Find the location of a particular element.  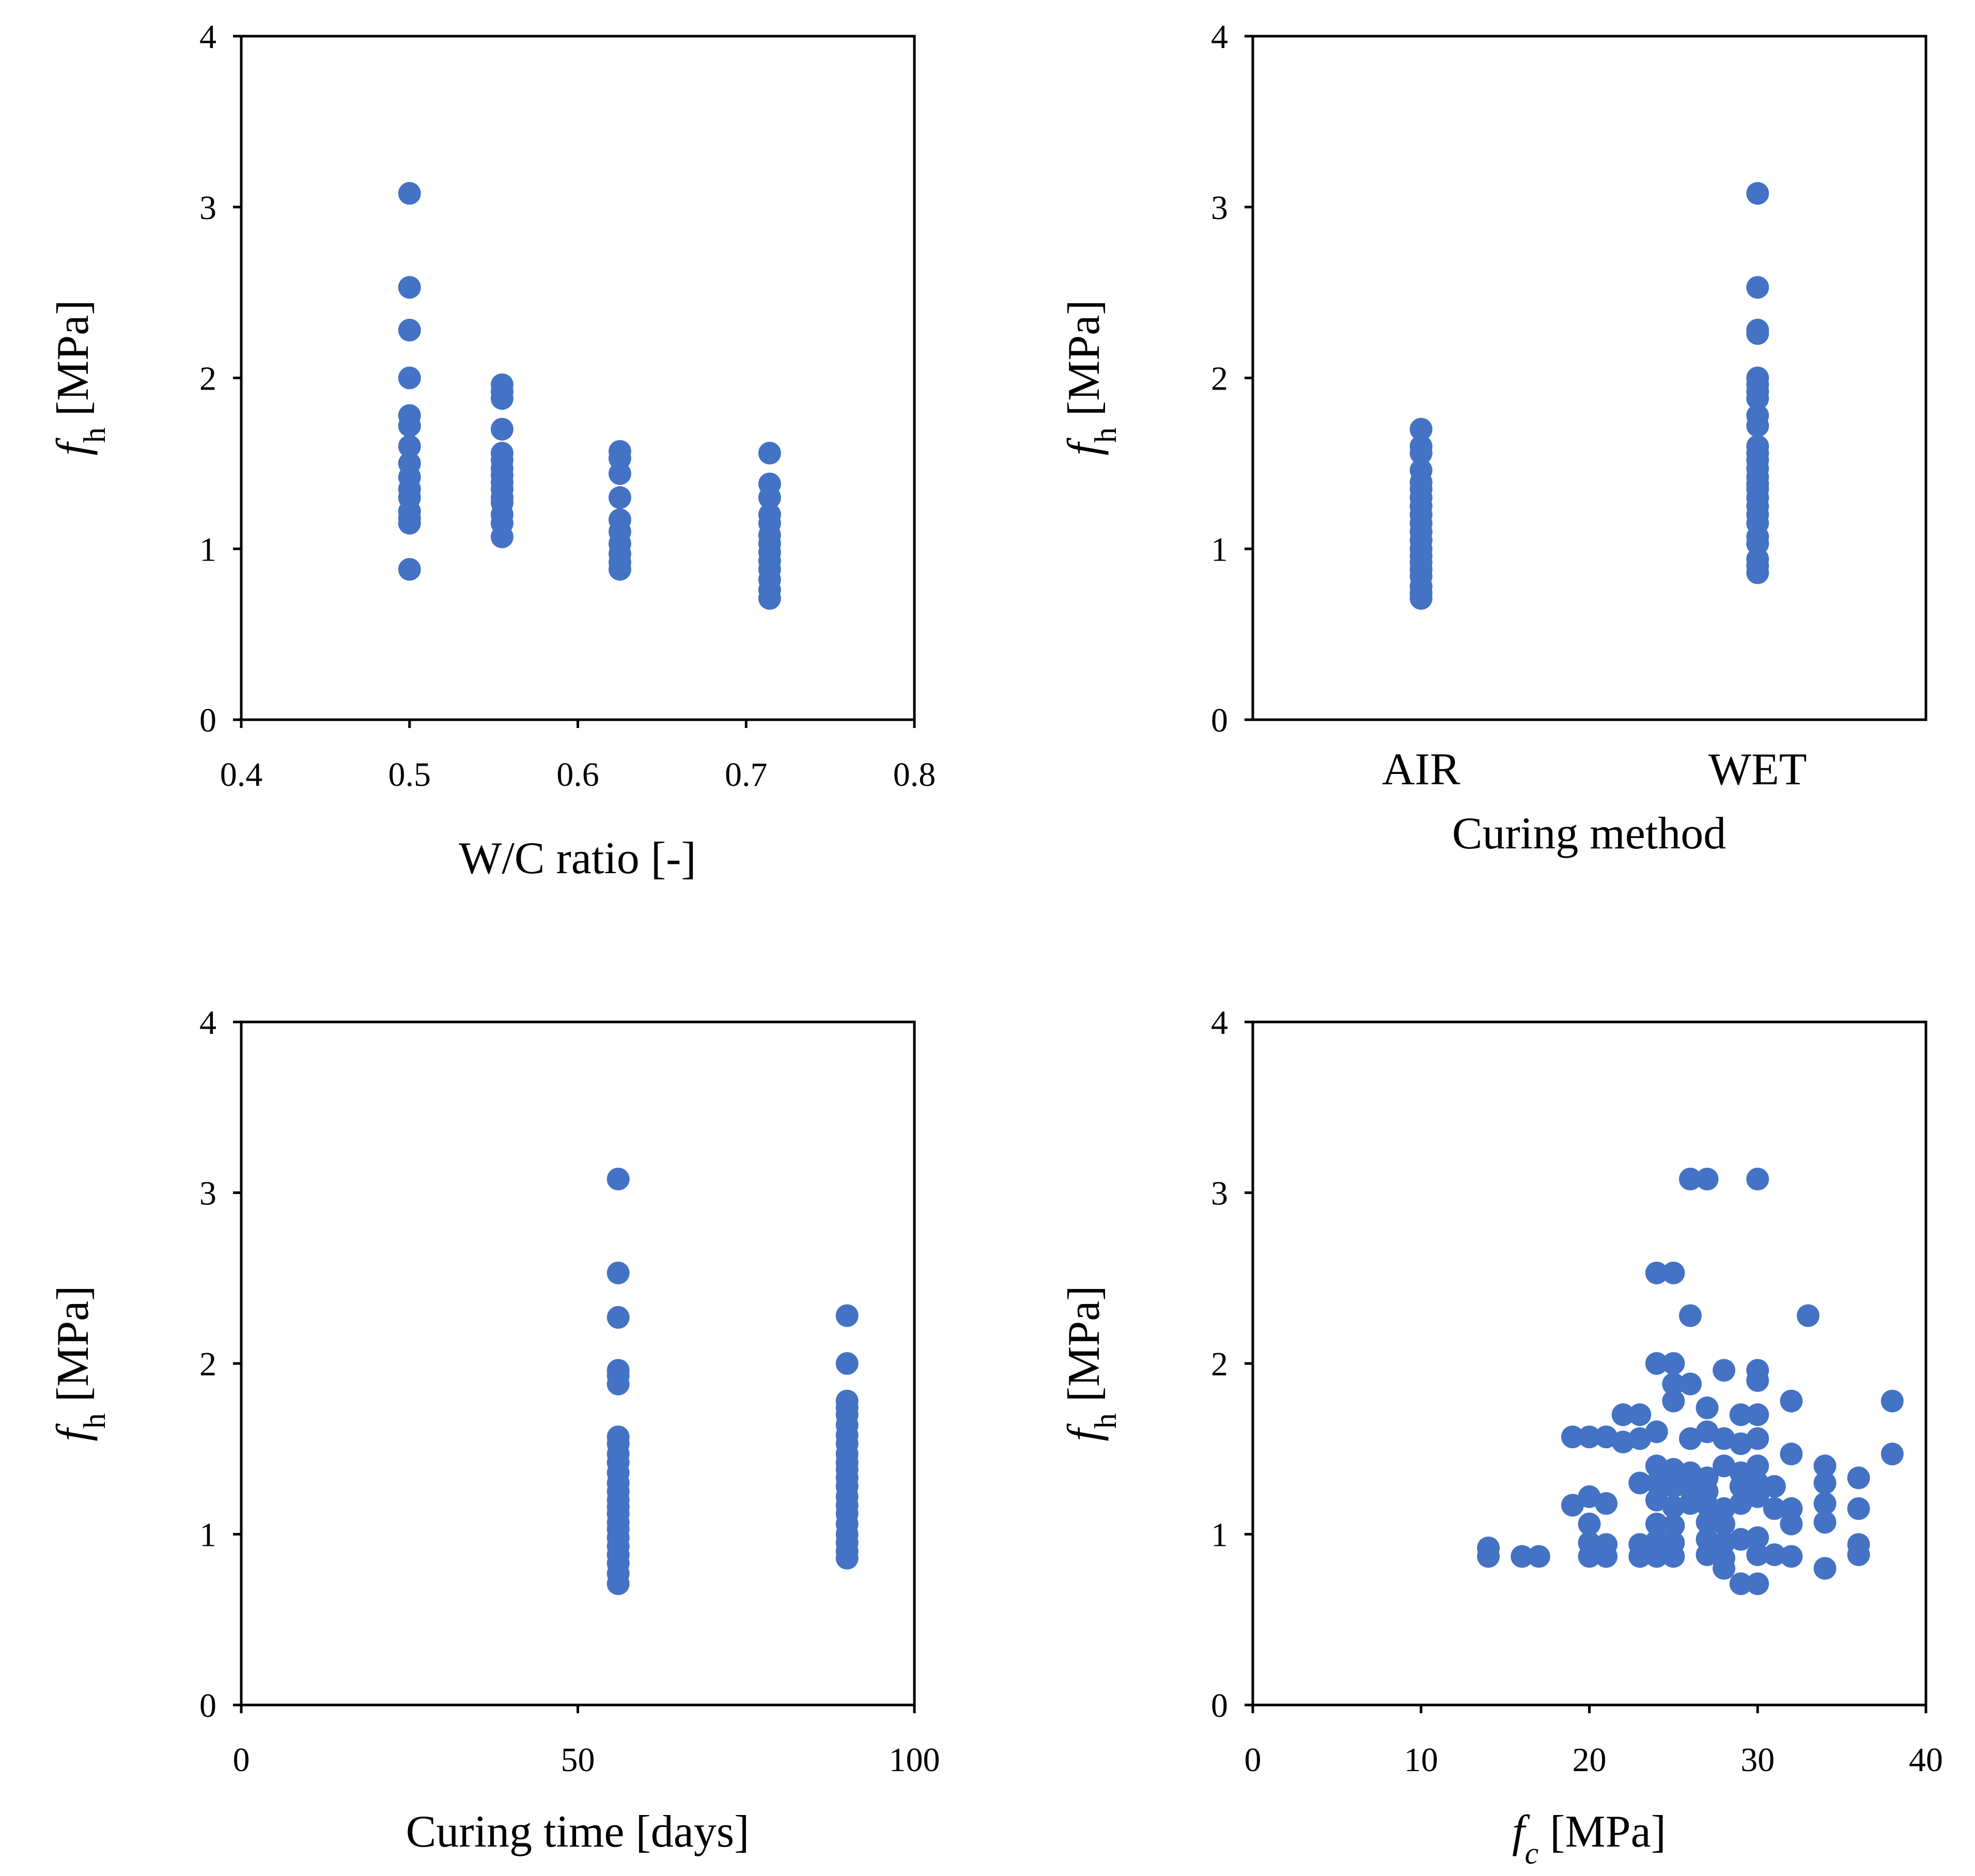

xtick-label: 0.5 is located at coordinates (409, 775).